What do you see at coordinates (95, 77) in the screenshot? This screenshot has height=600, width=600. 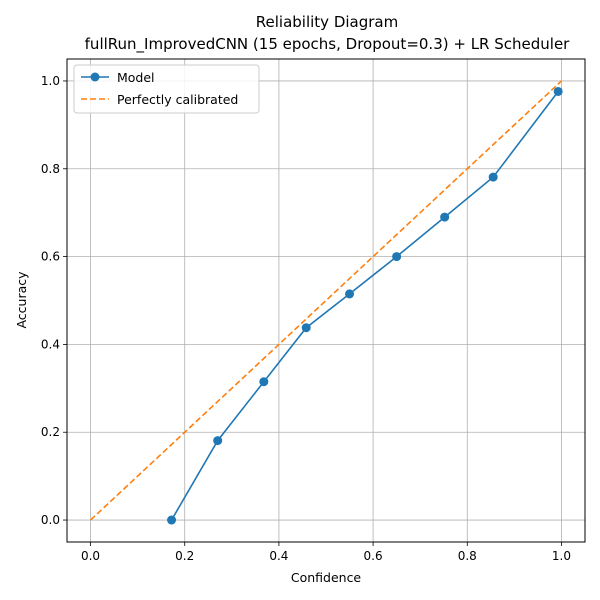 I see `legend-model-marker` at bounding box center [95, 77].